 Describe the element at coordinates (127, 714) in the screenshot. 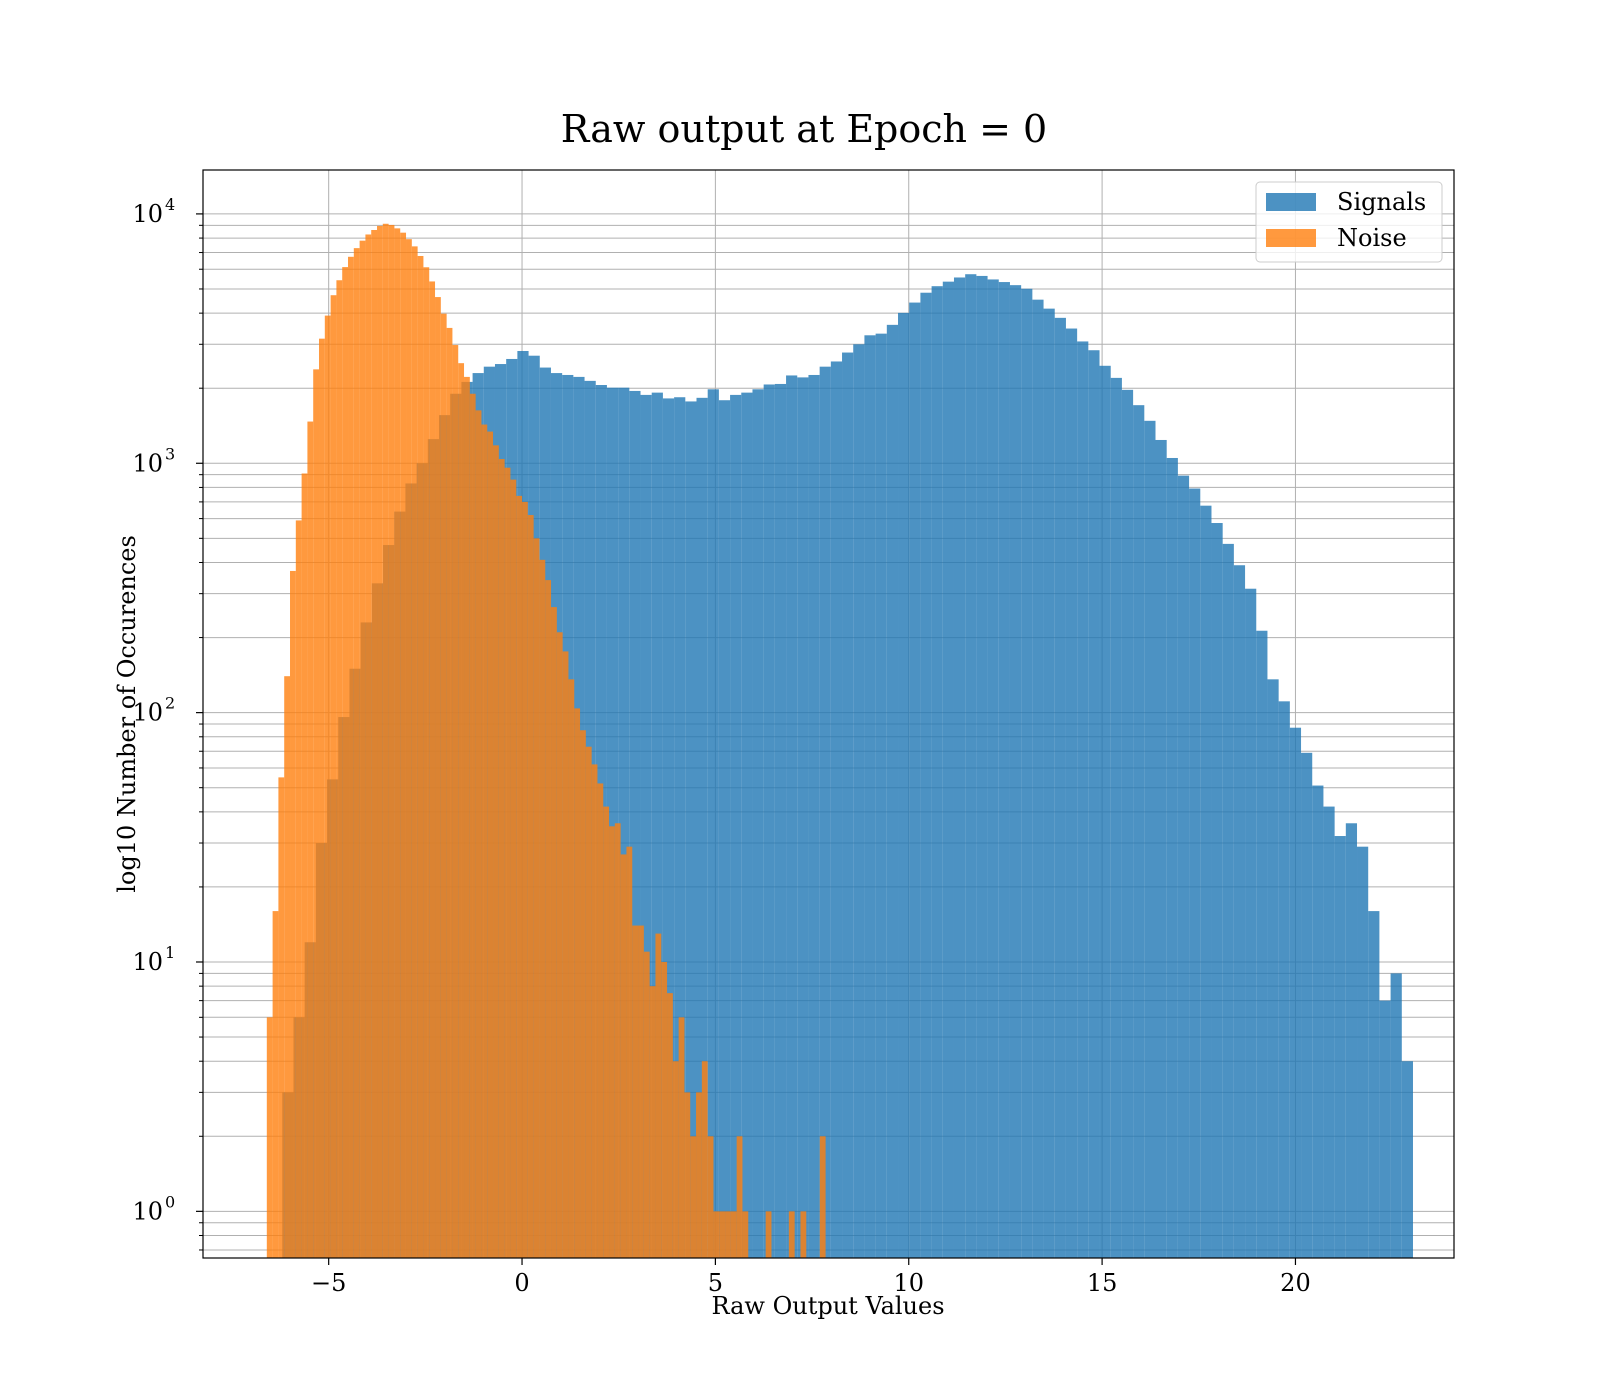

I see `y-axis-label: log10 Number of Occurences` at that location.